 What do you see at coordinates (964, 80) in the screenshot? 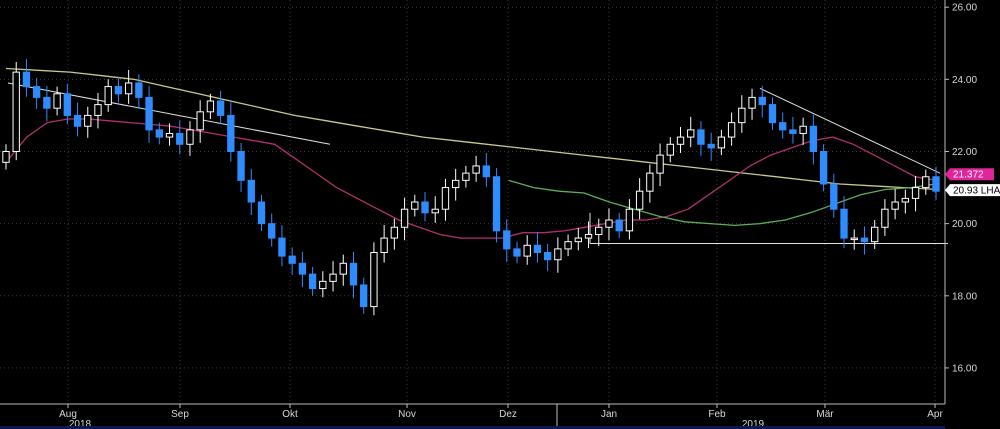
I see `y-tick-label: 24.00` at bounding box center [964, 80].